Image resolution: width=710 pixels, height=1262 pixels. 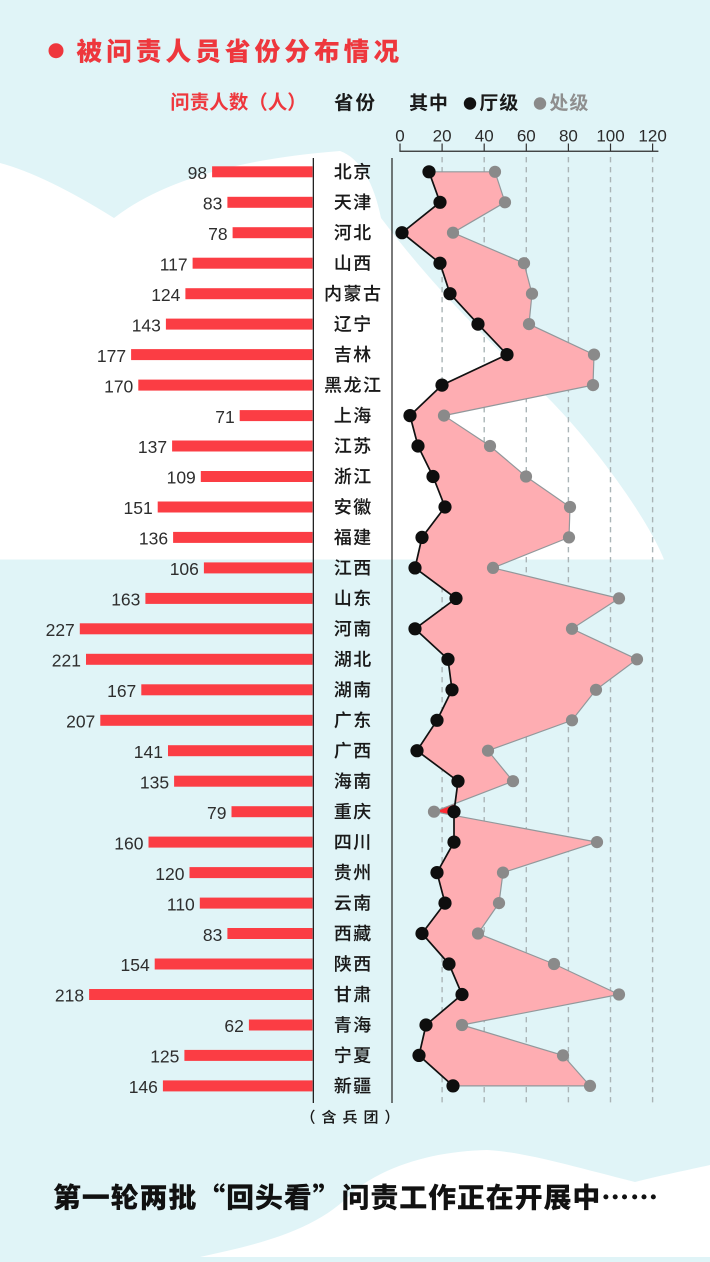 I want to click on svg-text: 143, so click(x=146, y=325).